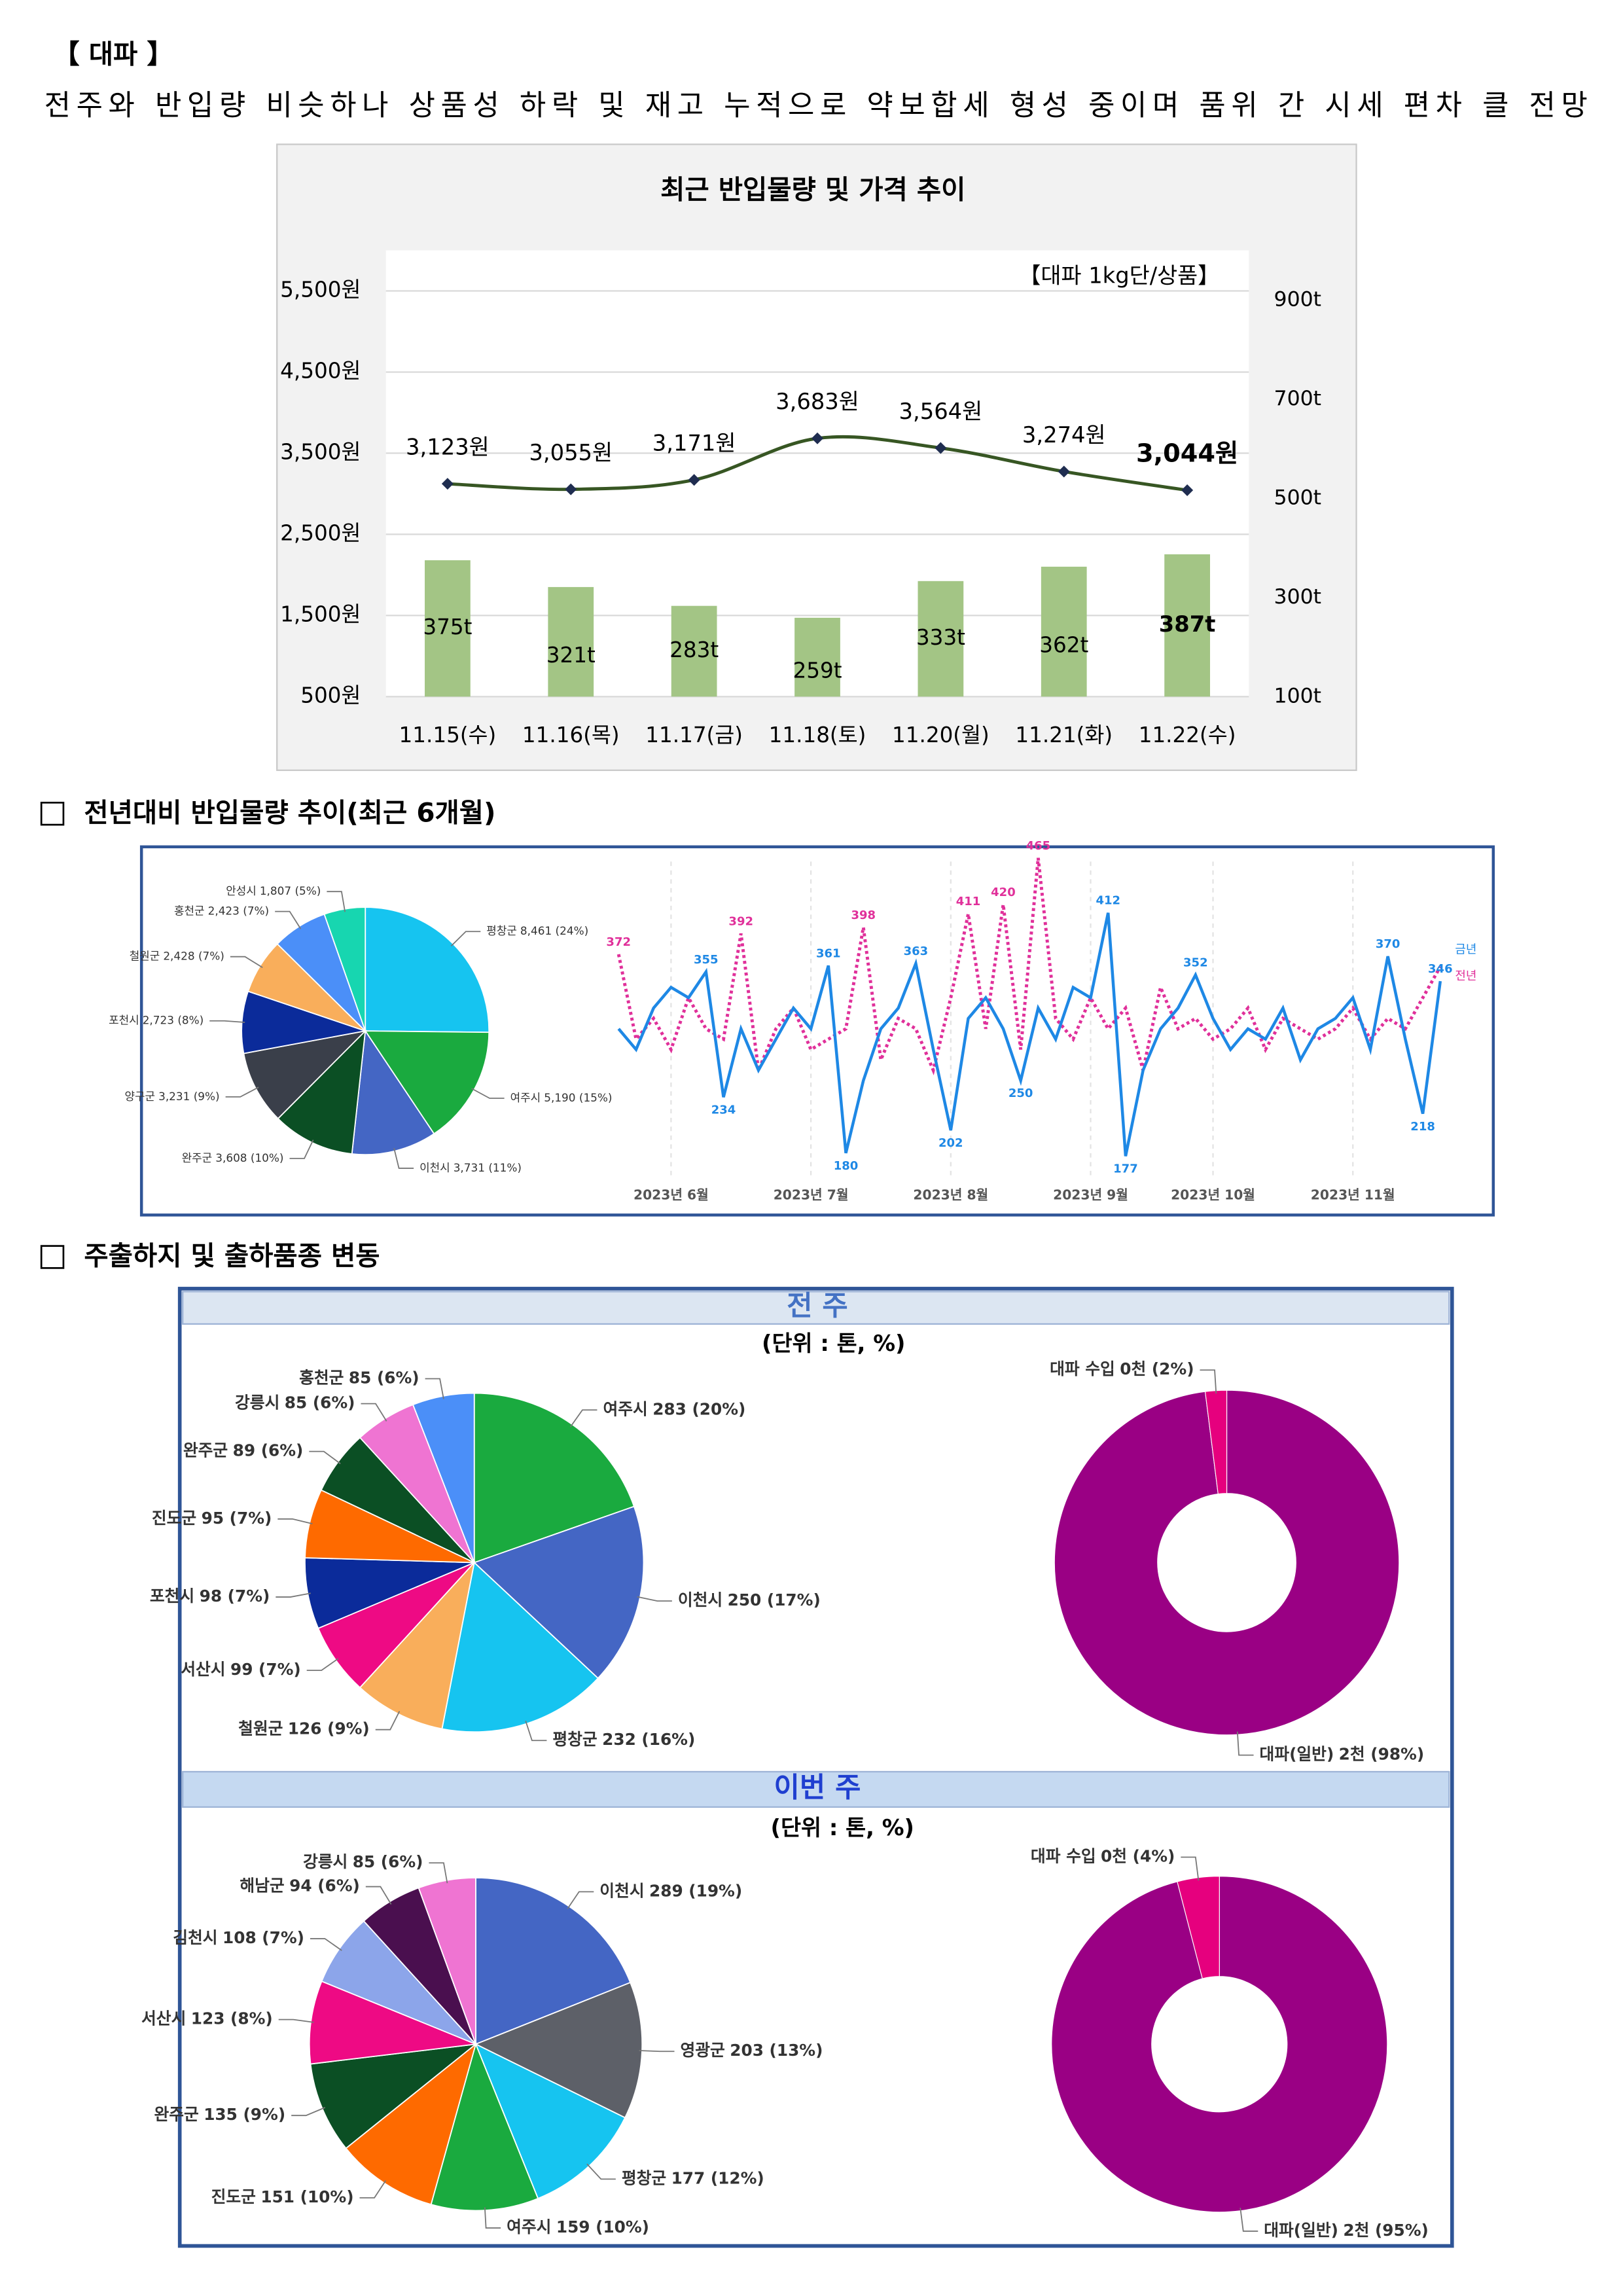 This screenshot has width=1623, height=2296. What do you see at coordinates (330, 695) in the screenshot?
I see `y-tick-label: 500원` at bounding box center [330, 695].